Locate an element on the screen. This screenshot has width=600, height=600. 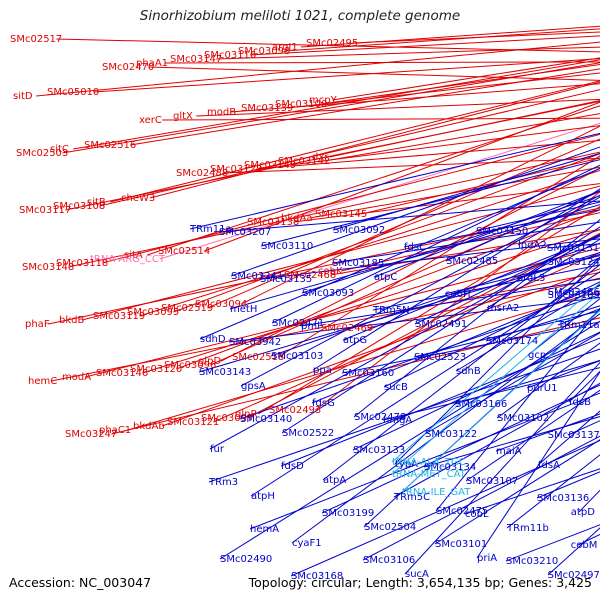
gene-label-hema: hemA is located at coordinates (264, 529).